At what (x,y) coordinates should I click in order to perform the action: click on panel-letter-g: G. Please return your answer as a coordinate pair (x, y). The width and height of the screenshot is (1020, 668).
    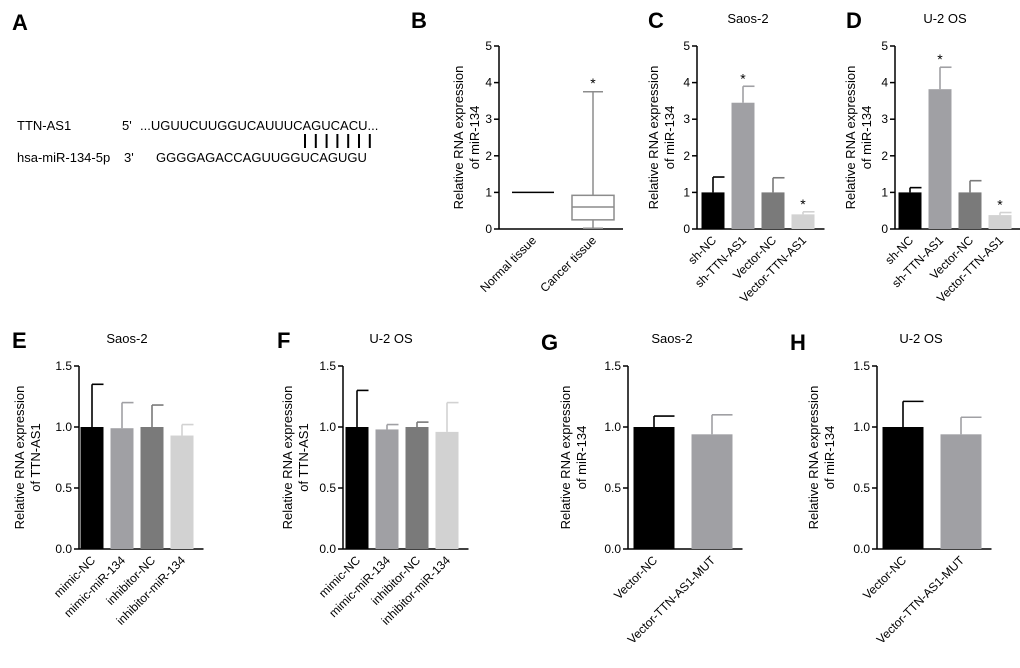
    Looking at the image, I should click on (549, 342).